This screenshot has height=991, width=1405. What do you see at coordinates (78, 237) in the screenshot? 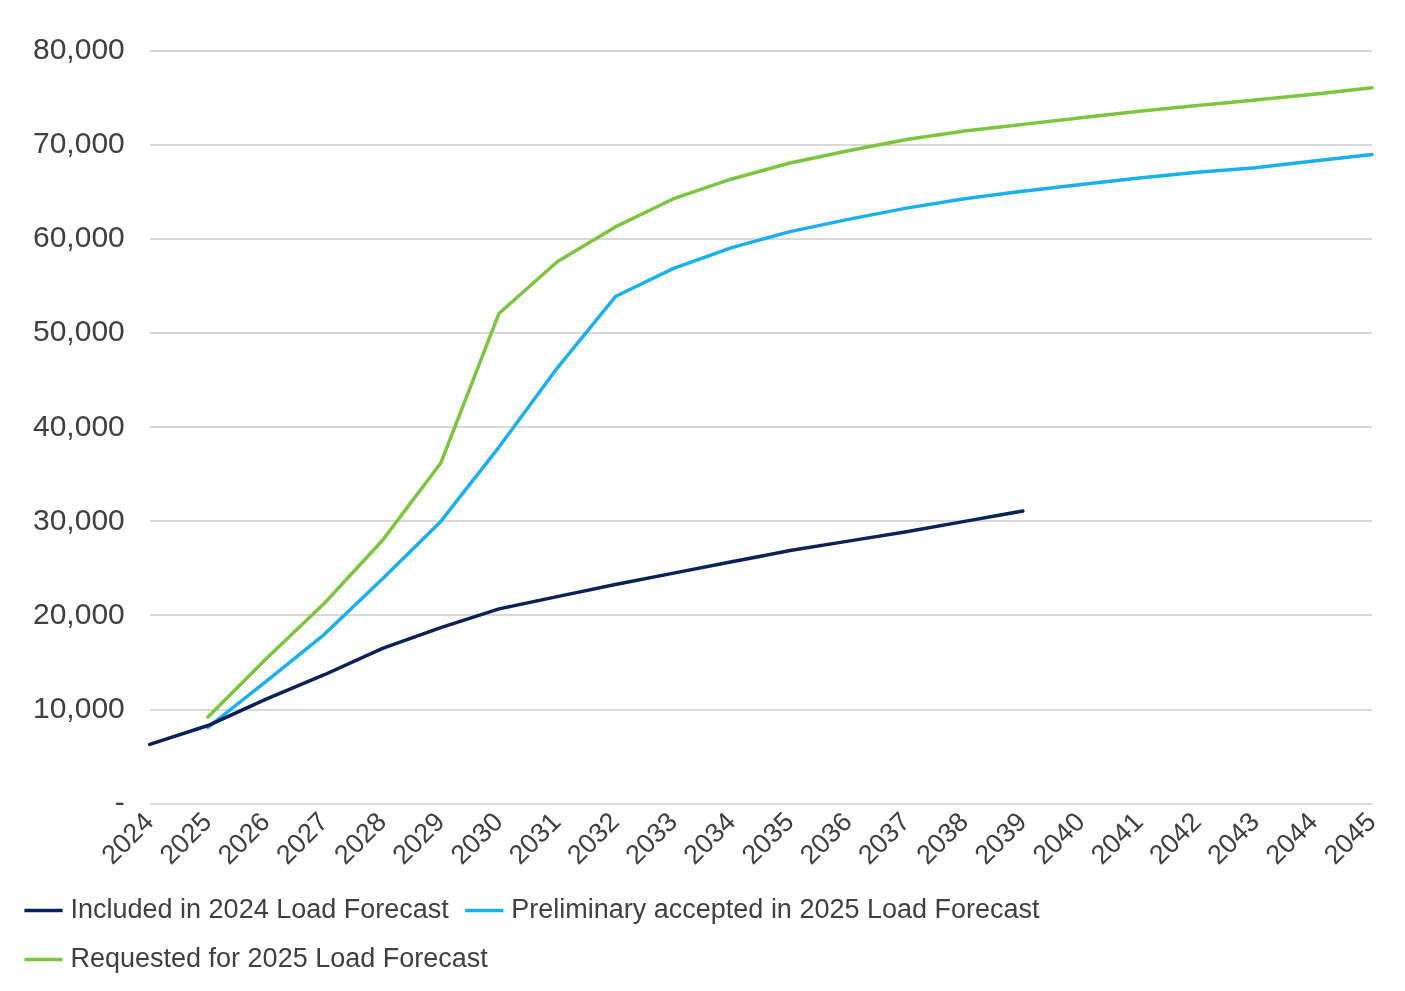
I see `y-tick-label: 60,000` at bounding box center [78, 237].